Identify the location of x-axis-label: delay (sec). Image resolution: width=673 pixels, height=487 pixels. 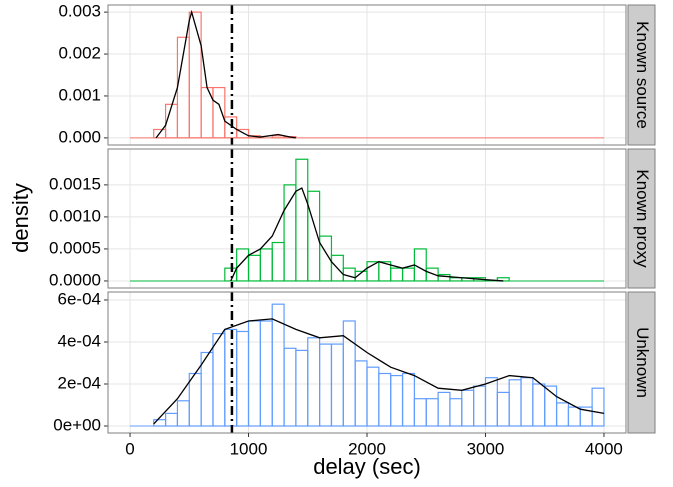
(367, 466).